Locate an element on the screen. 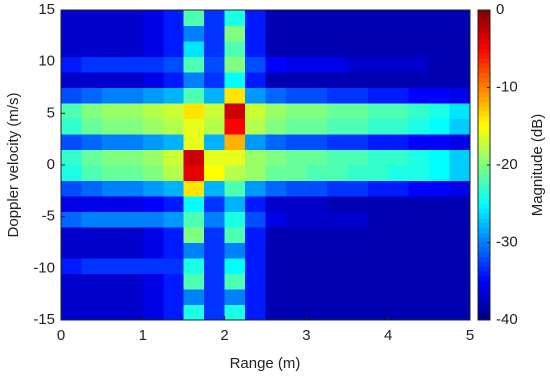  y-tick-label: 10 is located at coordinates (46, 61).